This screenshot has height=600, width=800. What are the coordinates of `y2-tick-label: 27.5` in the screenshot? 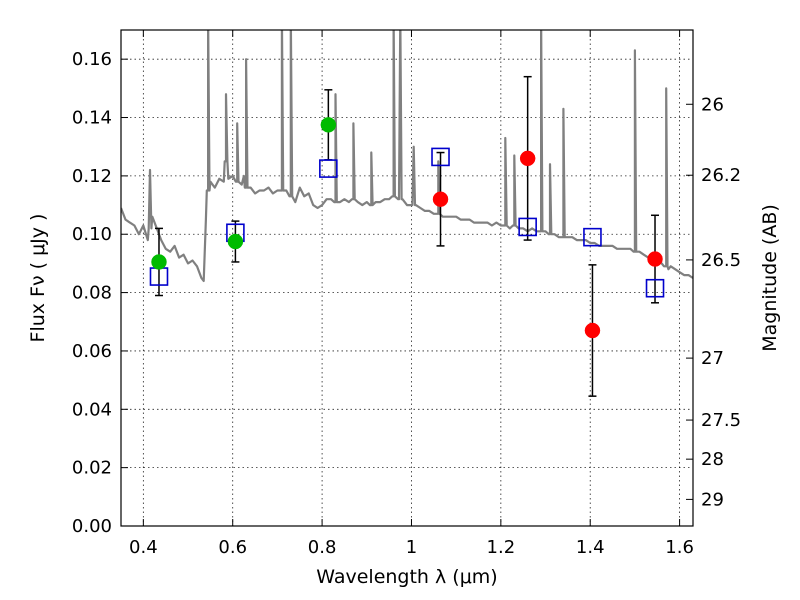 It's located at (721, 420).